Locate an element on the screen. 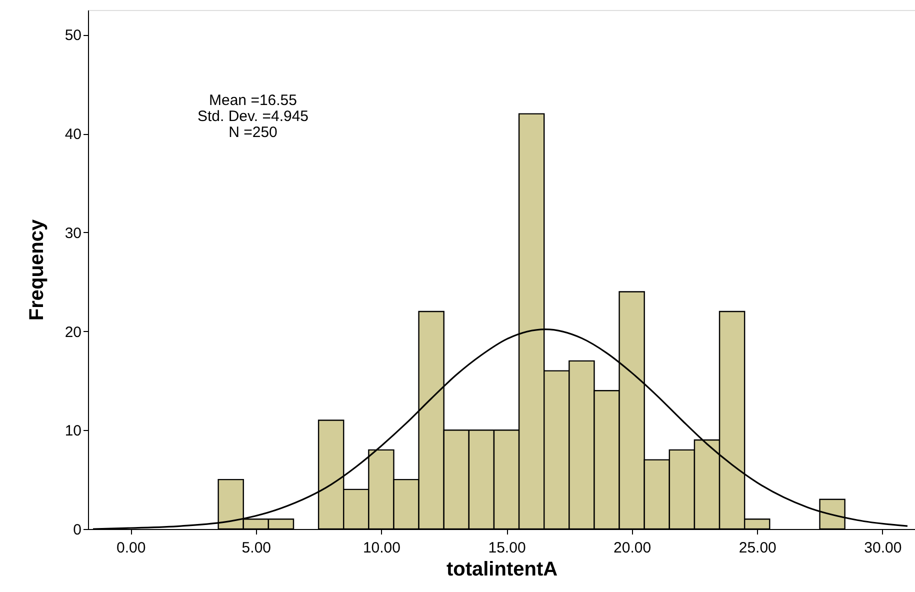  y-tick-label: 10 is located at coordinates (73, 431).